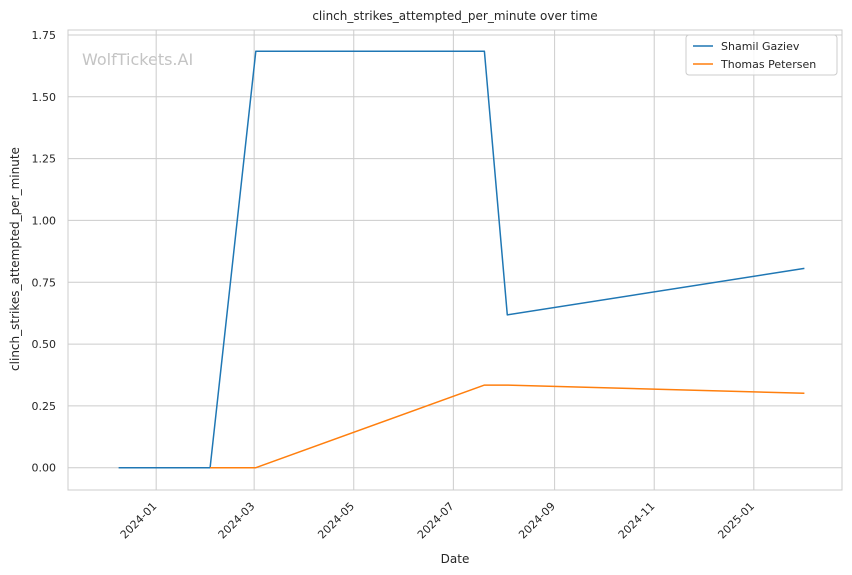  What do you see at coordinates (44, 468) in the screenshot?
I see `y-tick-label: 0.00` at bounding box center [44, 468].